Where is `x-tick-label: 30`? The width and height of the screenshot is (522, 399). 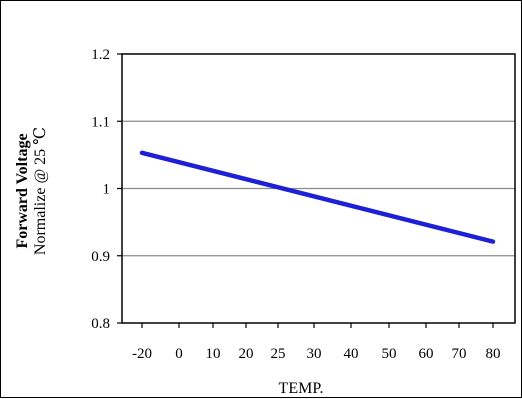 x-tick-label: 30 is located at coordinates (314, 354).